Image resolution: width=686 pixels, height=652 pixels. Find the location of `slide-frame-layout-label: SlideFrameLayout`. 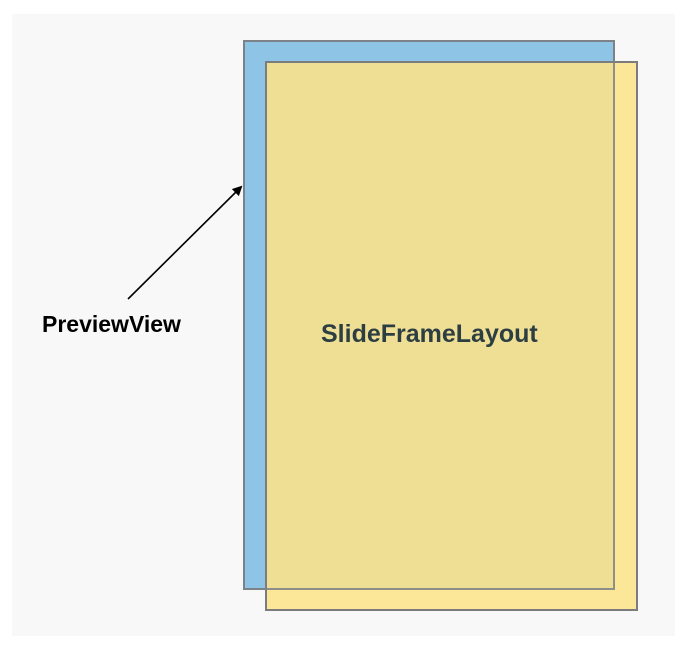

slide-frame-layout-label: SlideFrameLayout is located at coordinates (429, 334).